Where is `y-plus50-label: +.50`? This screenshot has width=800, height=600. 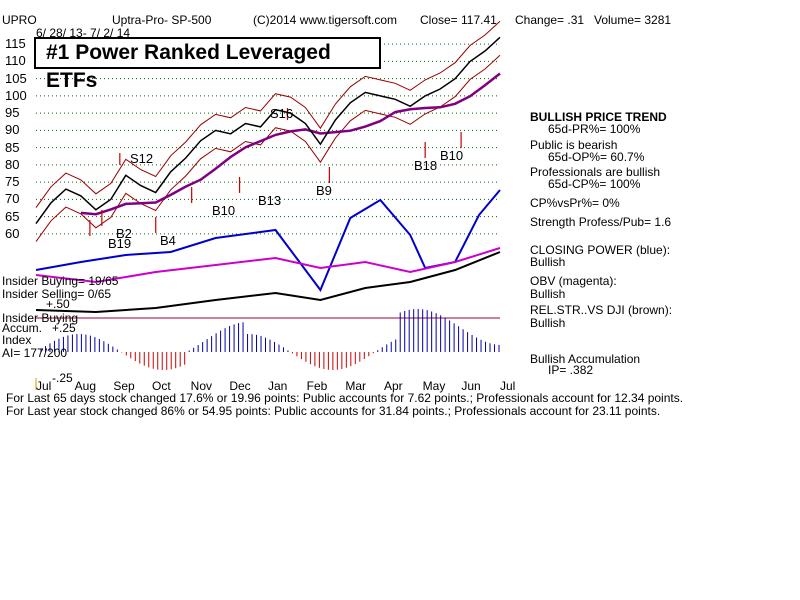
y-plus50-label: +.50 is located at coordinates (58, 304).